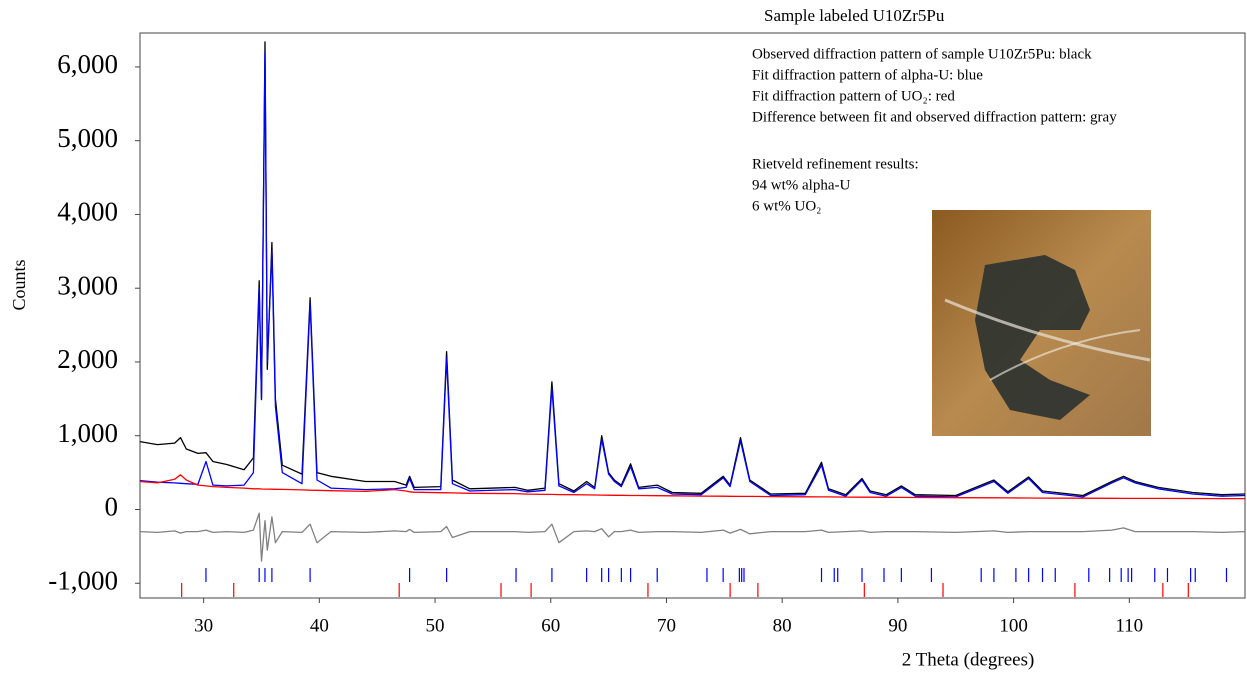 This screenshot has height=676, width=1247. I want to click on x-tick-label: 70, so click(666, 625).